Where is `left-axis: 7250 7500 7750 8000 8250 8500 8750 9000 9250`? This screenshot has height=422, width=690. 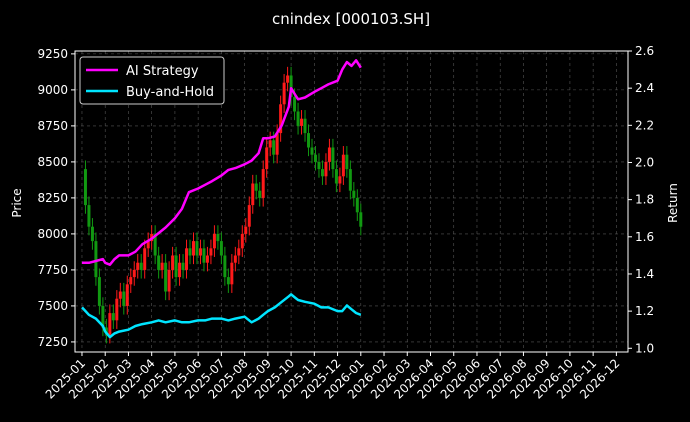
left-axis: 7250 7500 7750 8000 8250 8500 8750 9000 9250 is located at coordinates (56, 198).